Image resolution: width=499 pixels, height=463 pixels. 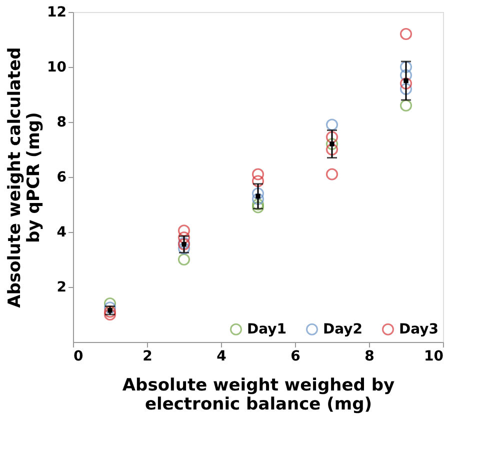 I want to click on legend-label: Day2, so click(x=343, y=329).